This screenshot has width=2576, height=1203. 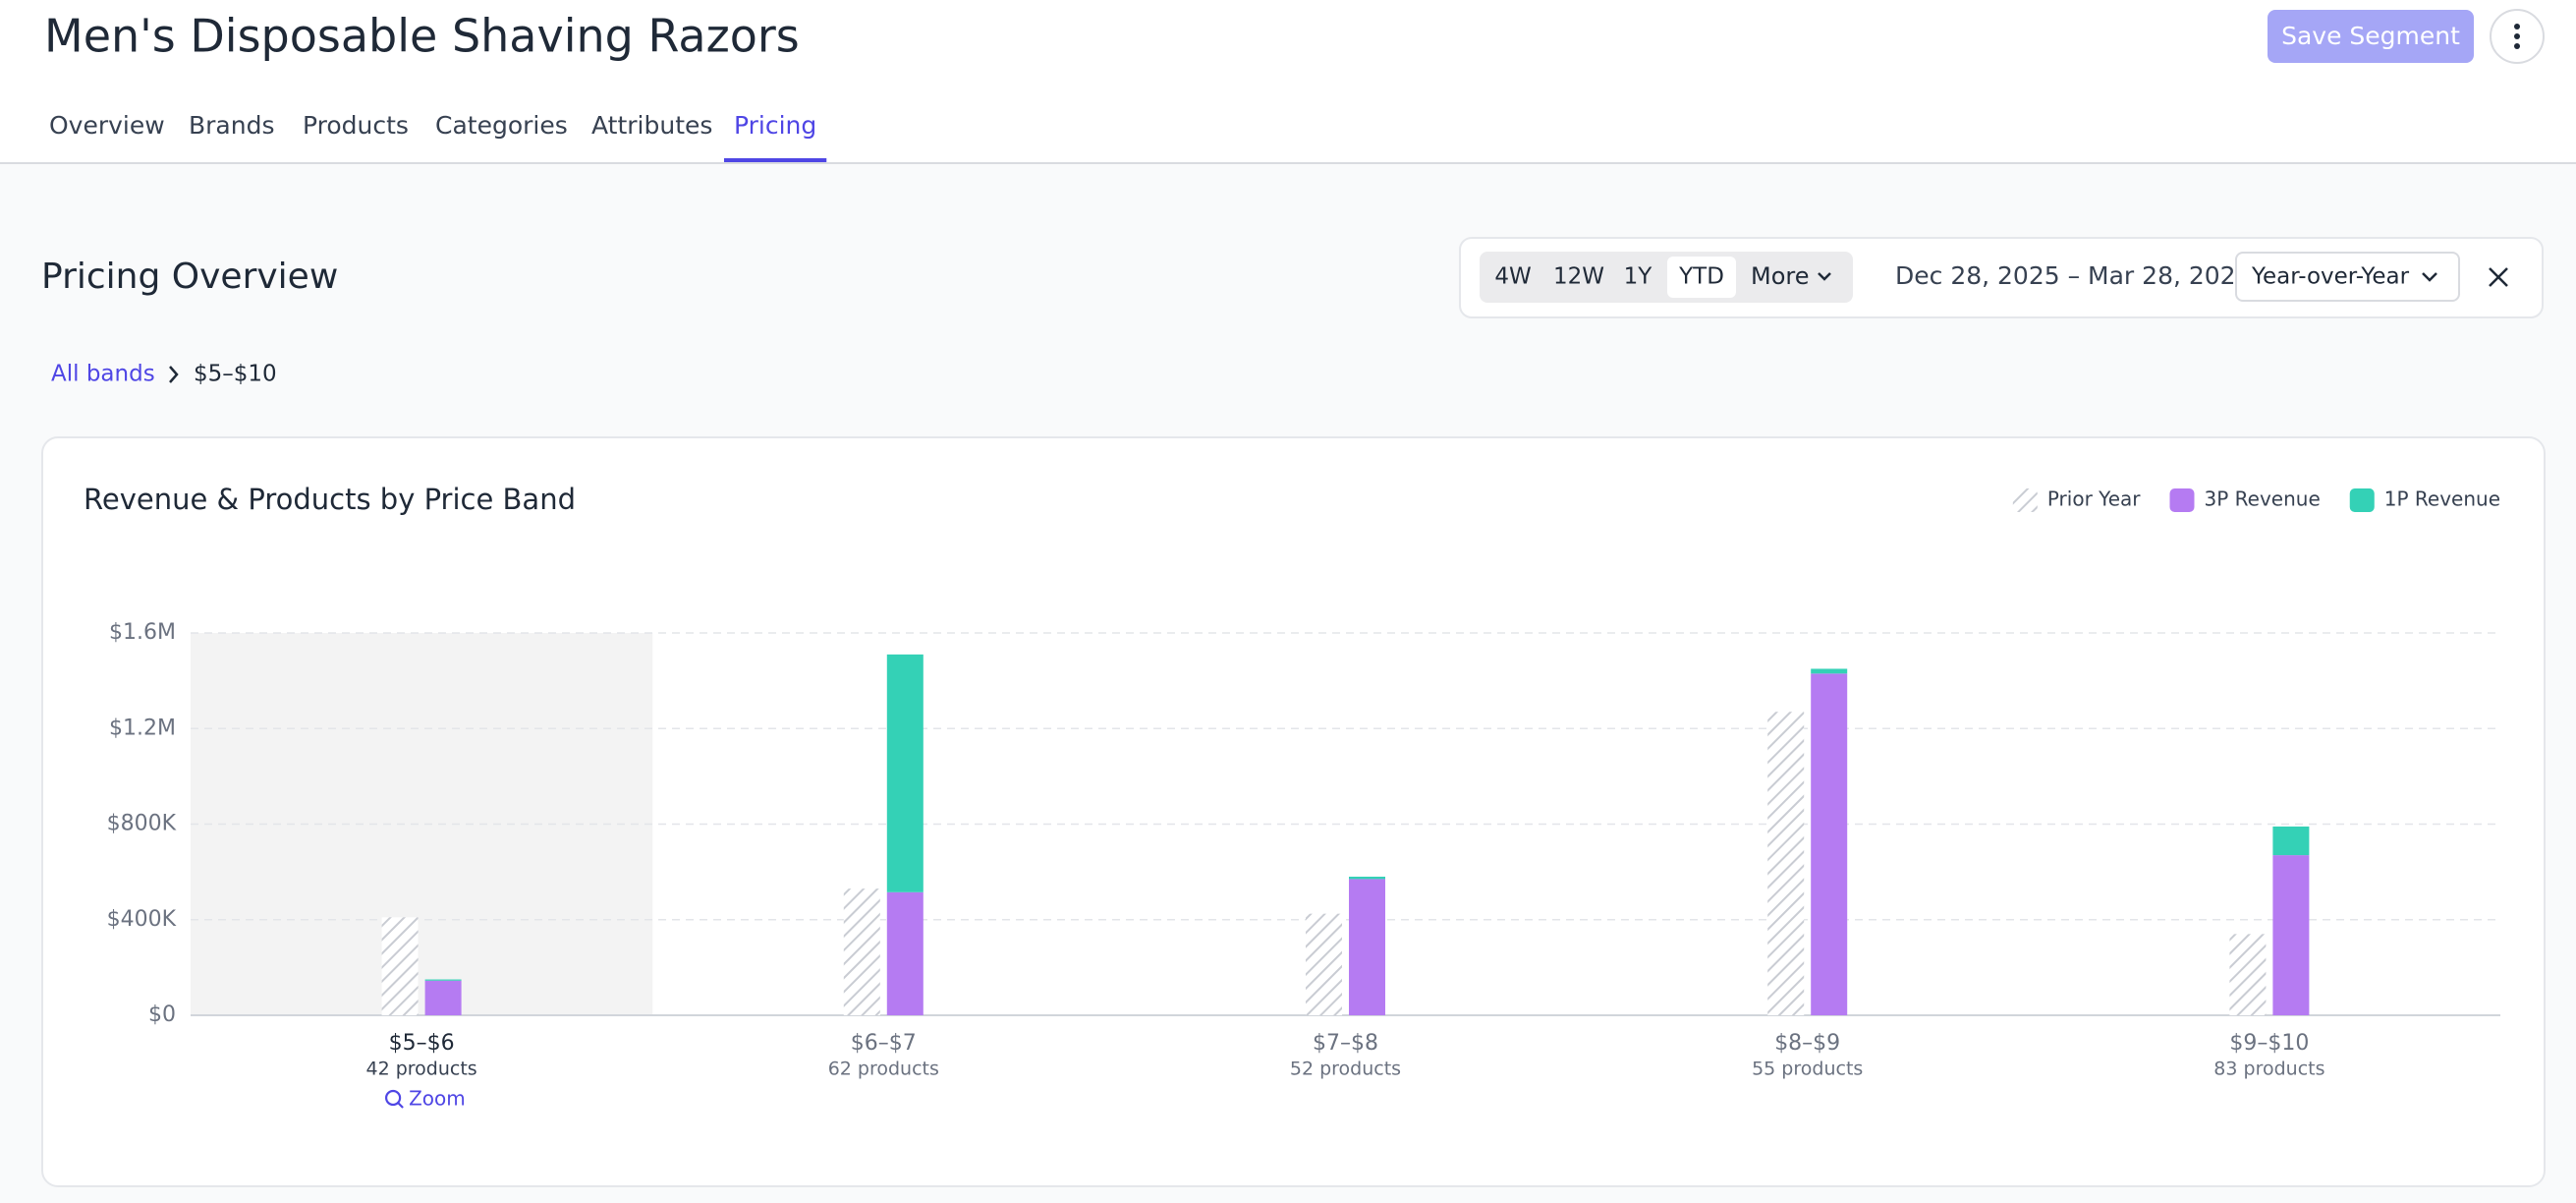 What do you see at coordinates (2429, 277) in the screenshot?
I see `dropdown-chevron` at bounding box center [2429, 277].